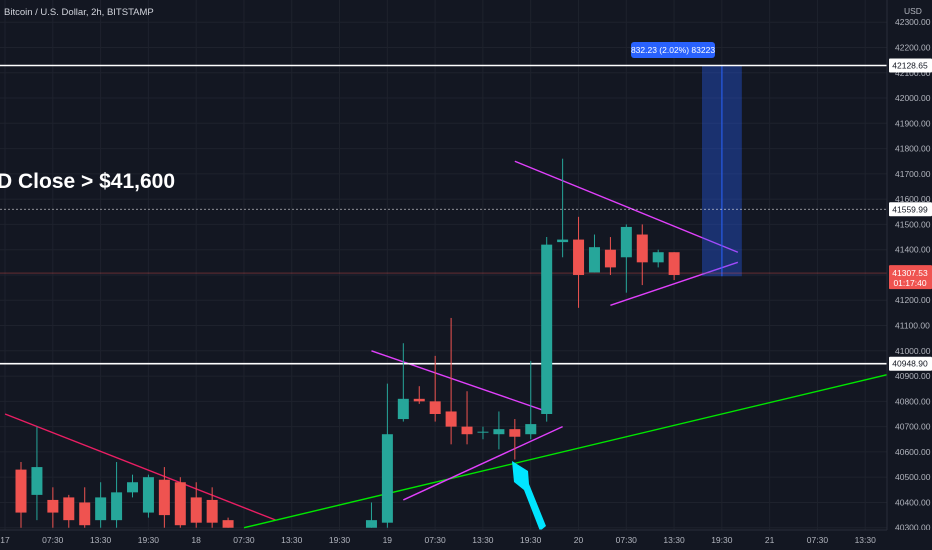 Image resolution: width=932 pixels, height=550 pixels. I want to click on price-tick-label: 41600.00, so click(913, 199).